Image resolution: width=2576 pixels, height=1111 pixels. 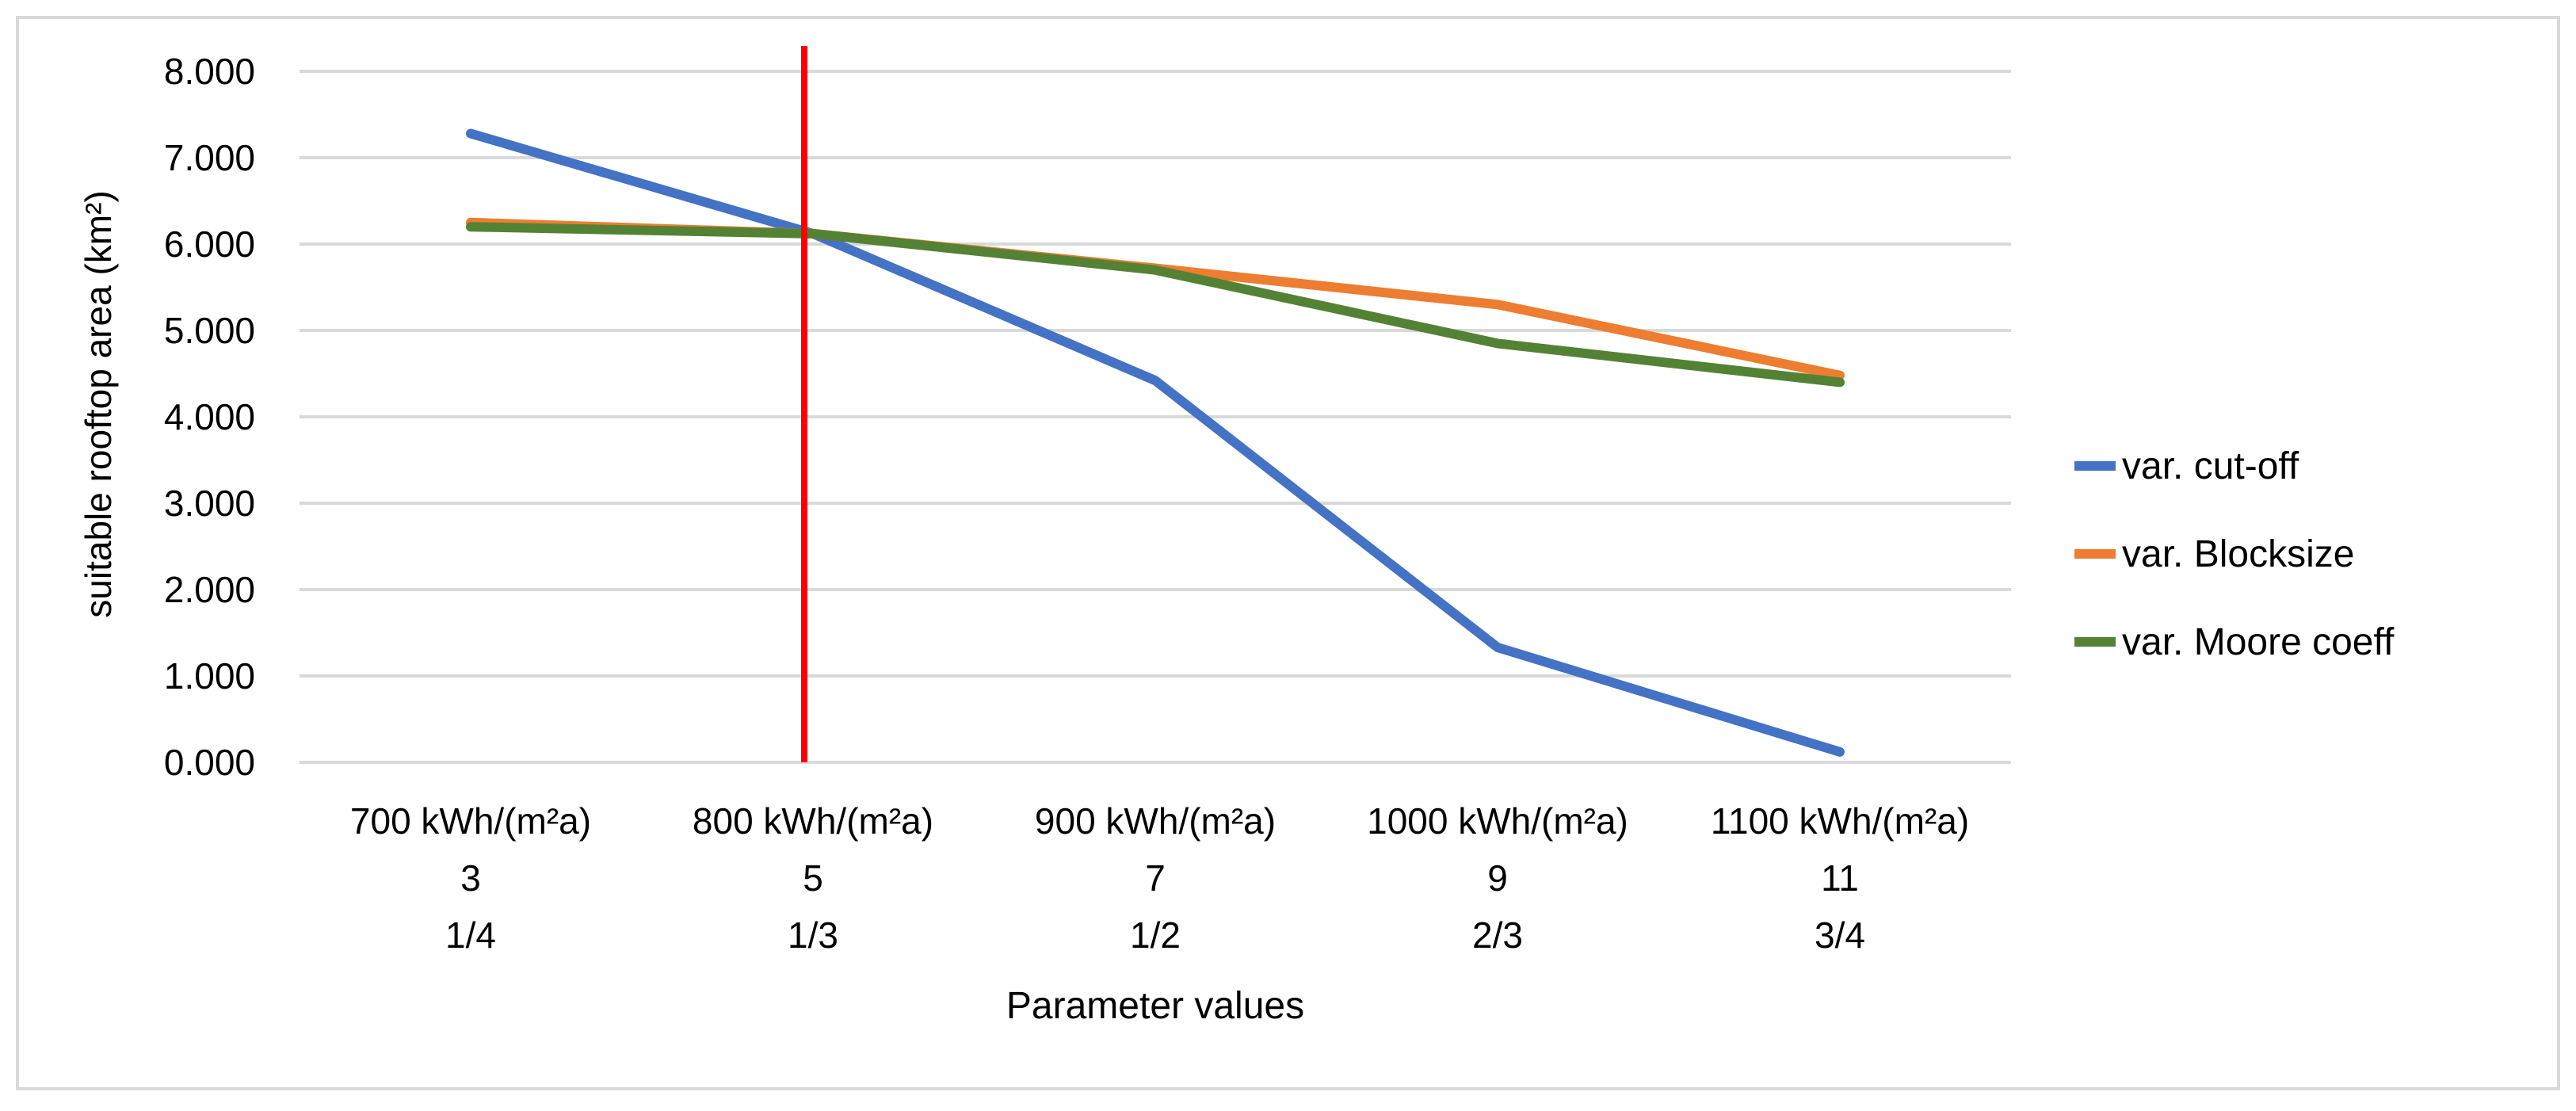 I want to click on x-tick-label: 9, so click(x=1497, y=878).